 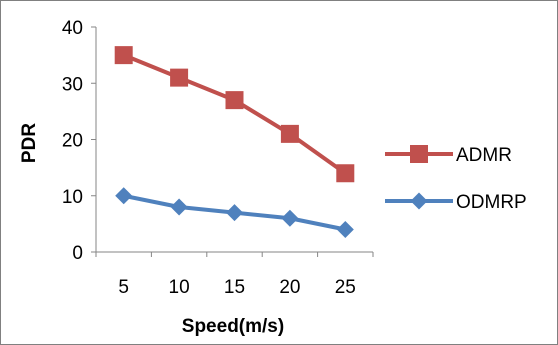 I want to click on legend: ADMR ODMRP, so click(x=456, y=179).